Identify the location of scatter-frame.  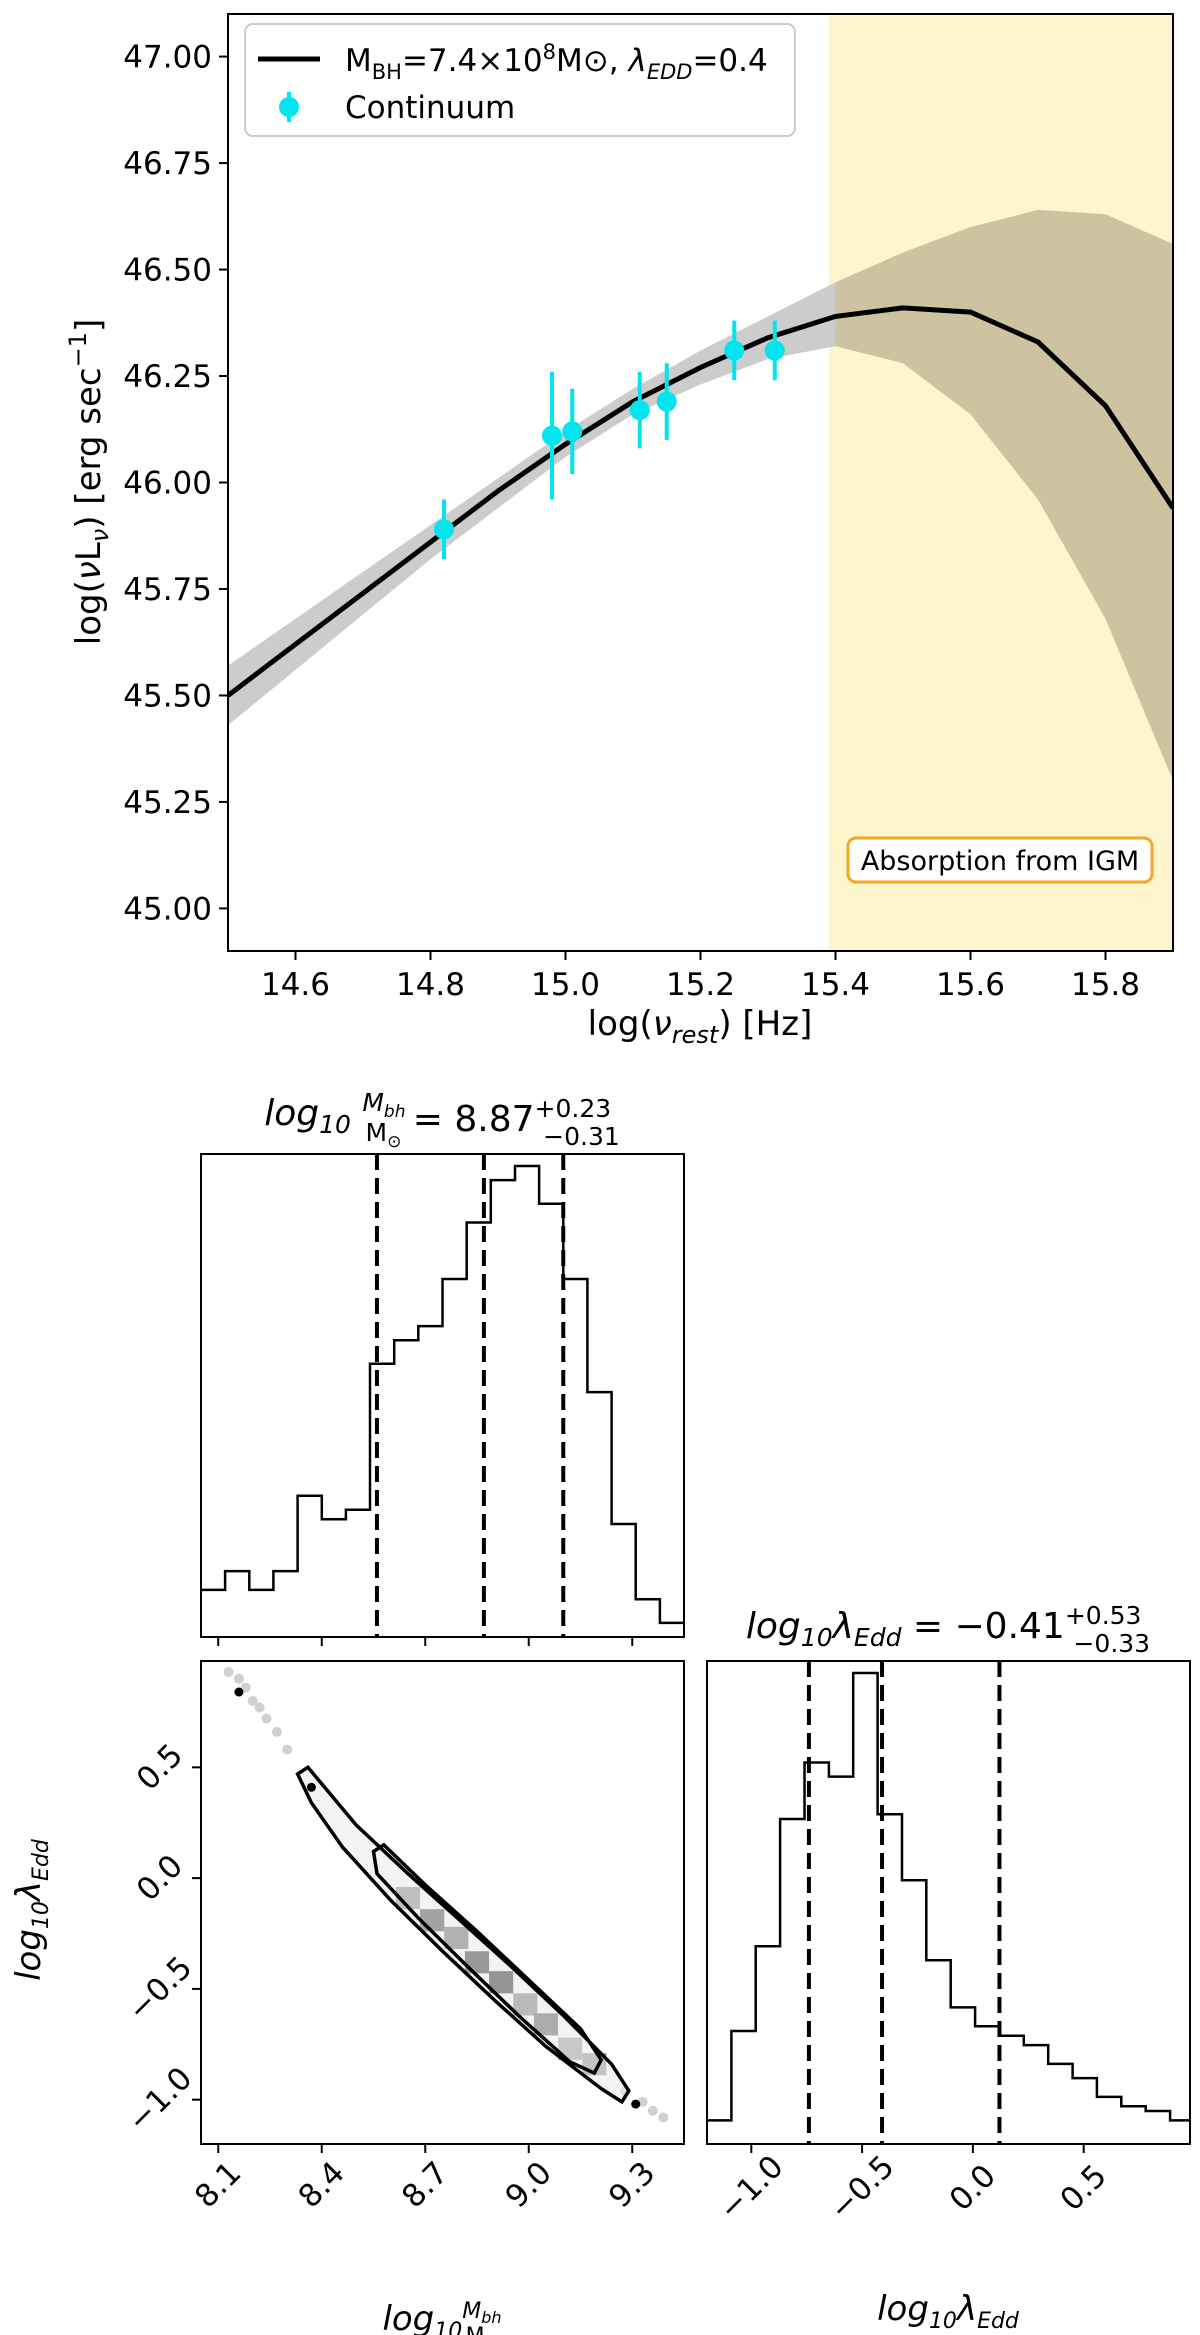
(442, 1902).